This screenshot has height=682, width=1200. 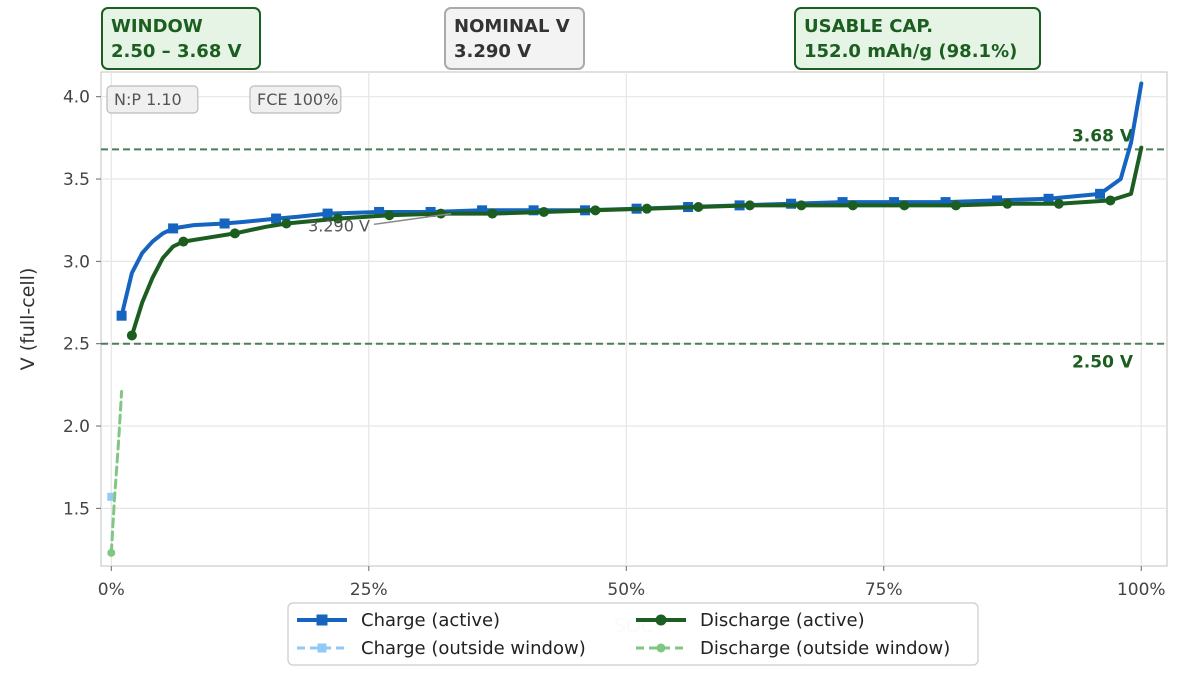 I want to click on legend-entry: Charge (outside window), so click(x=441, y=648).